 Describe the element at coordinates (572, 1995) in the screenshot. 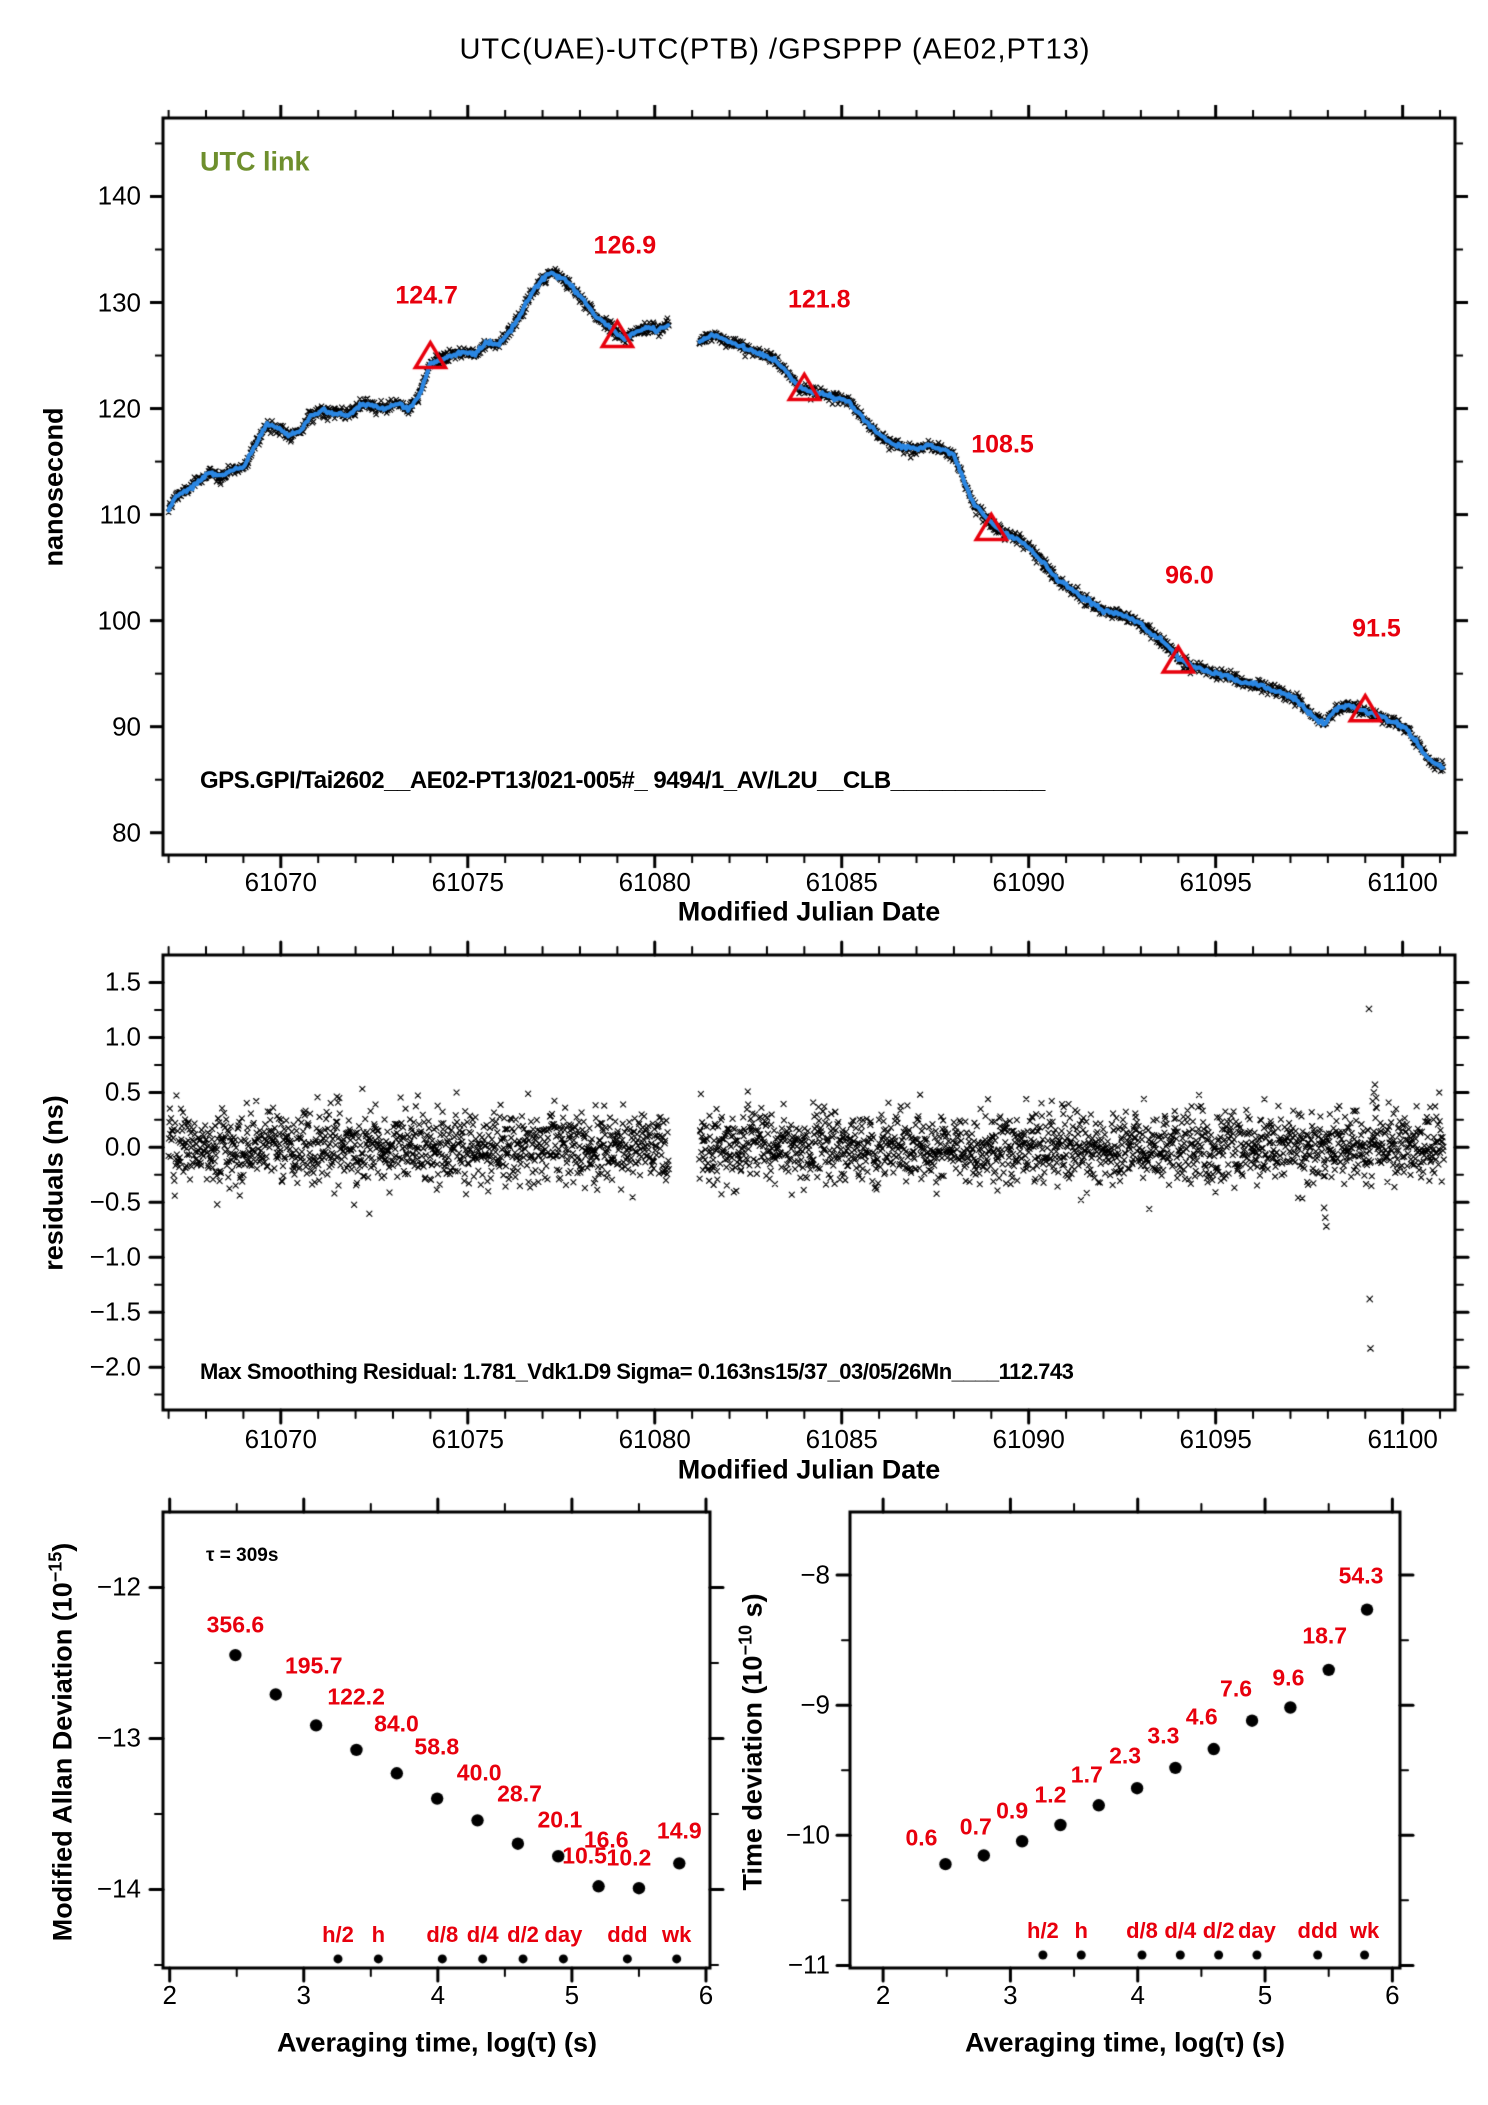

I see `mdev-x-tick-label: 5` at that location.